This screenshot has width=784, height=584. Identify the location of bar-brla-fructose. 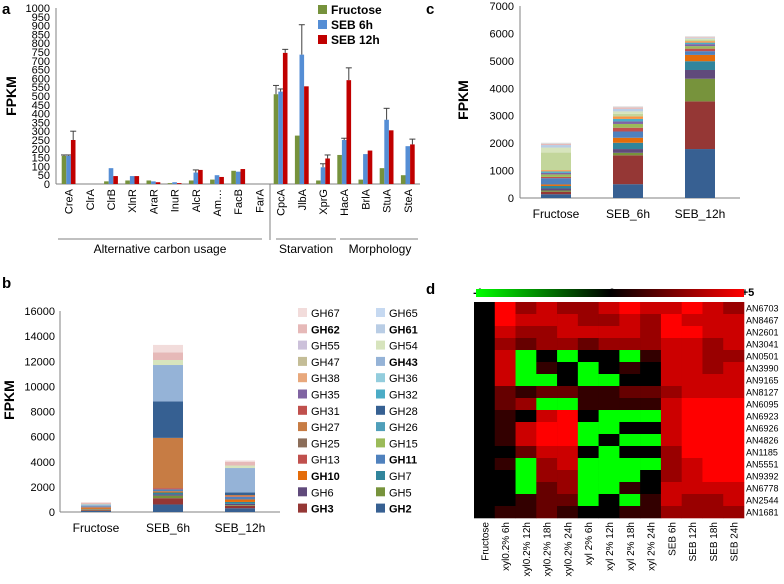
(361, 181).